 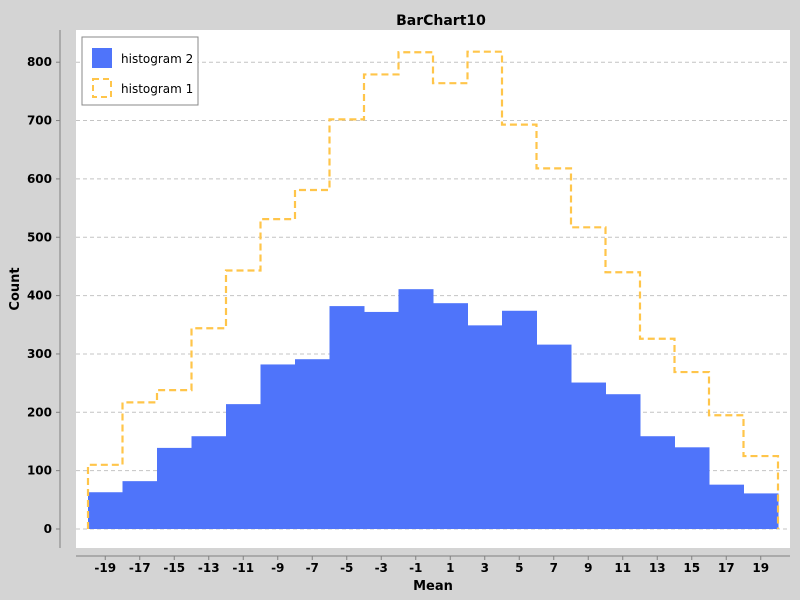 I want to click on x-tick-label-11: 11, so click(x=622, y=568).